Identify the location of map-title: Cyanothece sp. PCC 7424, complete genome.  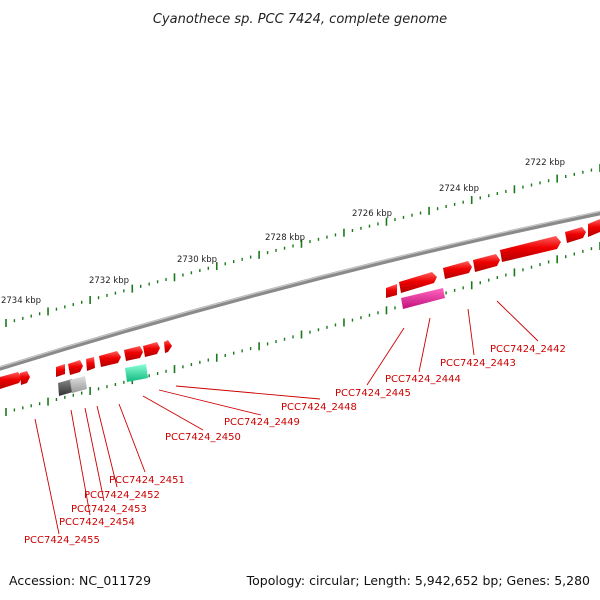
(300, 19).